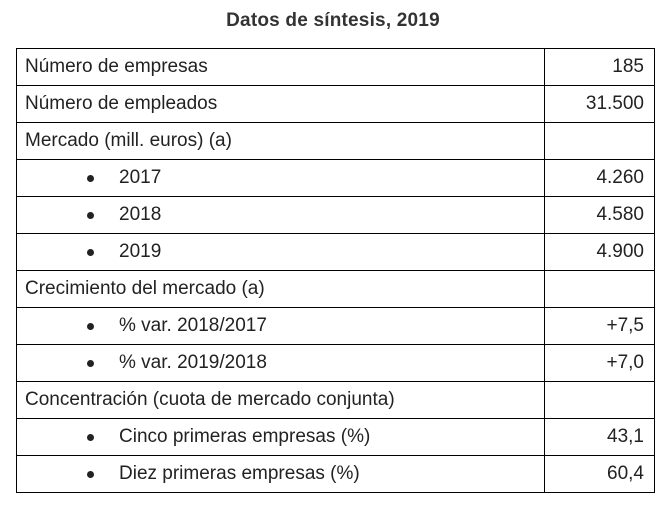  Describe the element at coordinates (140, 177) in the screenshot. I see `row-label: 2017` at that location.